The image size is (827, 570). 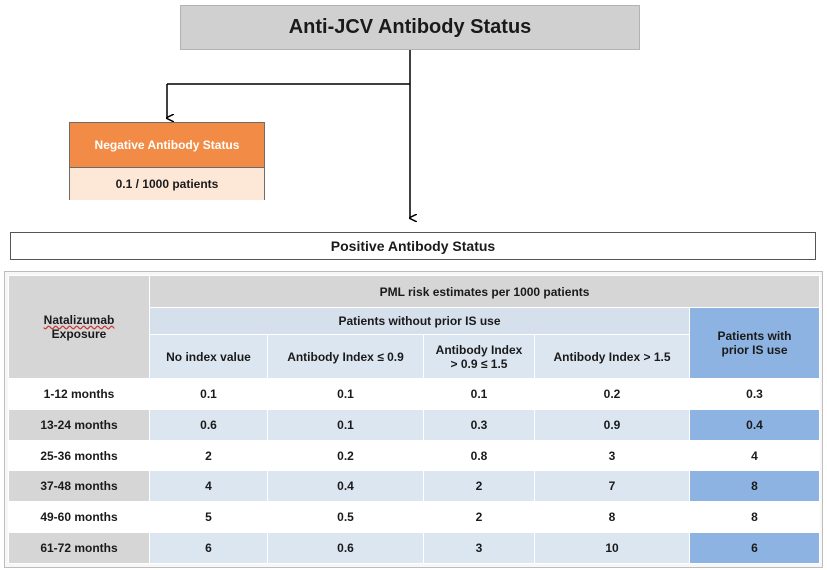 What do you see at coordinates (79, 334) in the screenshot?
I see `exposure-header-line-2: Exposure` at bounding box center [79, 334].